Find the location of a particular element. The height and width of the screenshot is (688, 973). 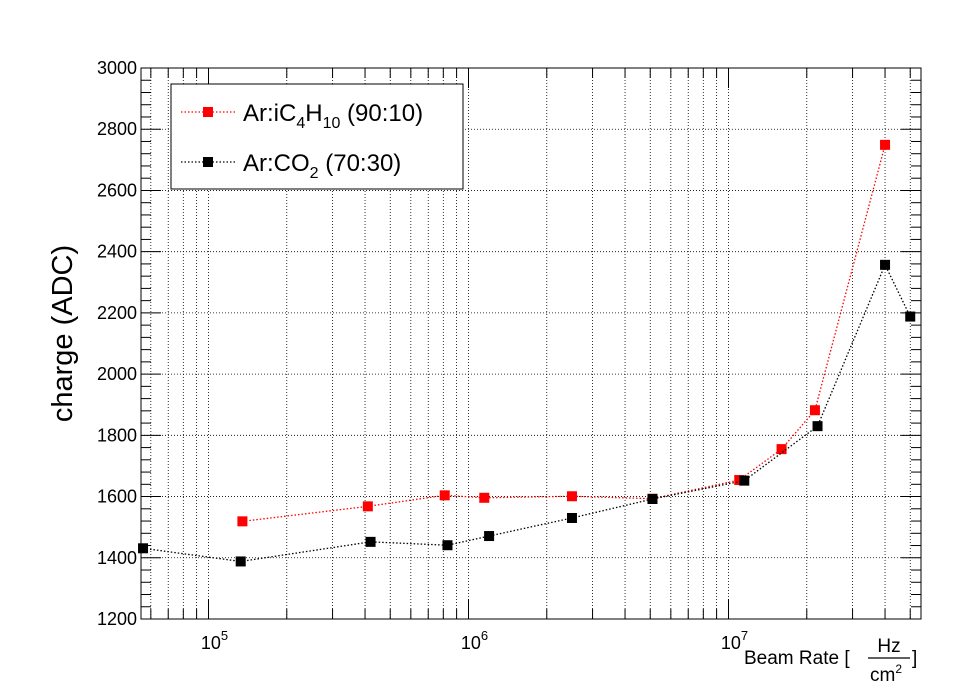

y-tick-label: 2800 is located at coordinates (117, 129).